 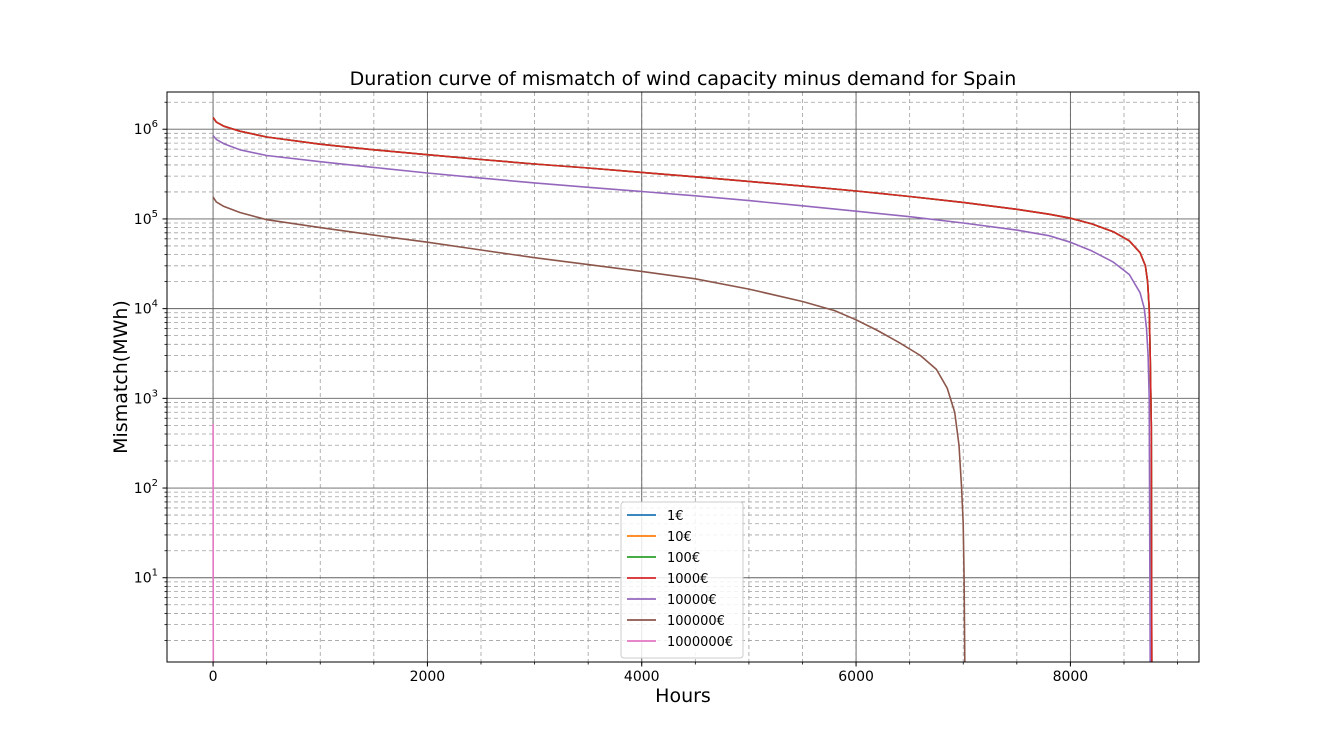 What do you see at coordinates (687, 579) in the screenshot?
I see `legend-entry: 1000€` at bounding box center [687, 579].